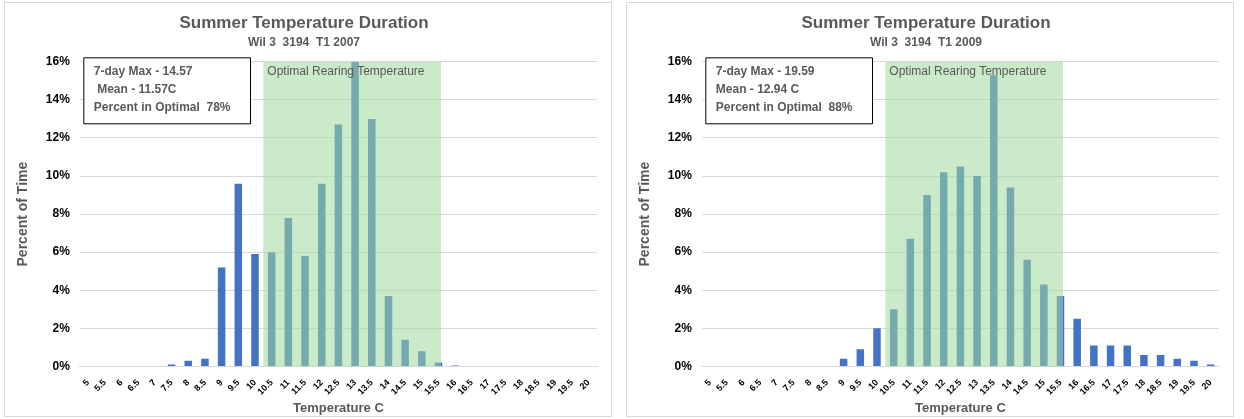  What do you see at coordinates (757, 89) in the screenshot?
I see `annotation: Mean - 12.94 C` at bounding box center [757, 89].